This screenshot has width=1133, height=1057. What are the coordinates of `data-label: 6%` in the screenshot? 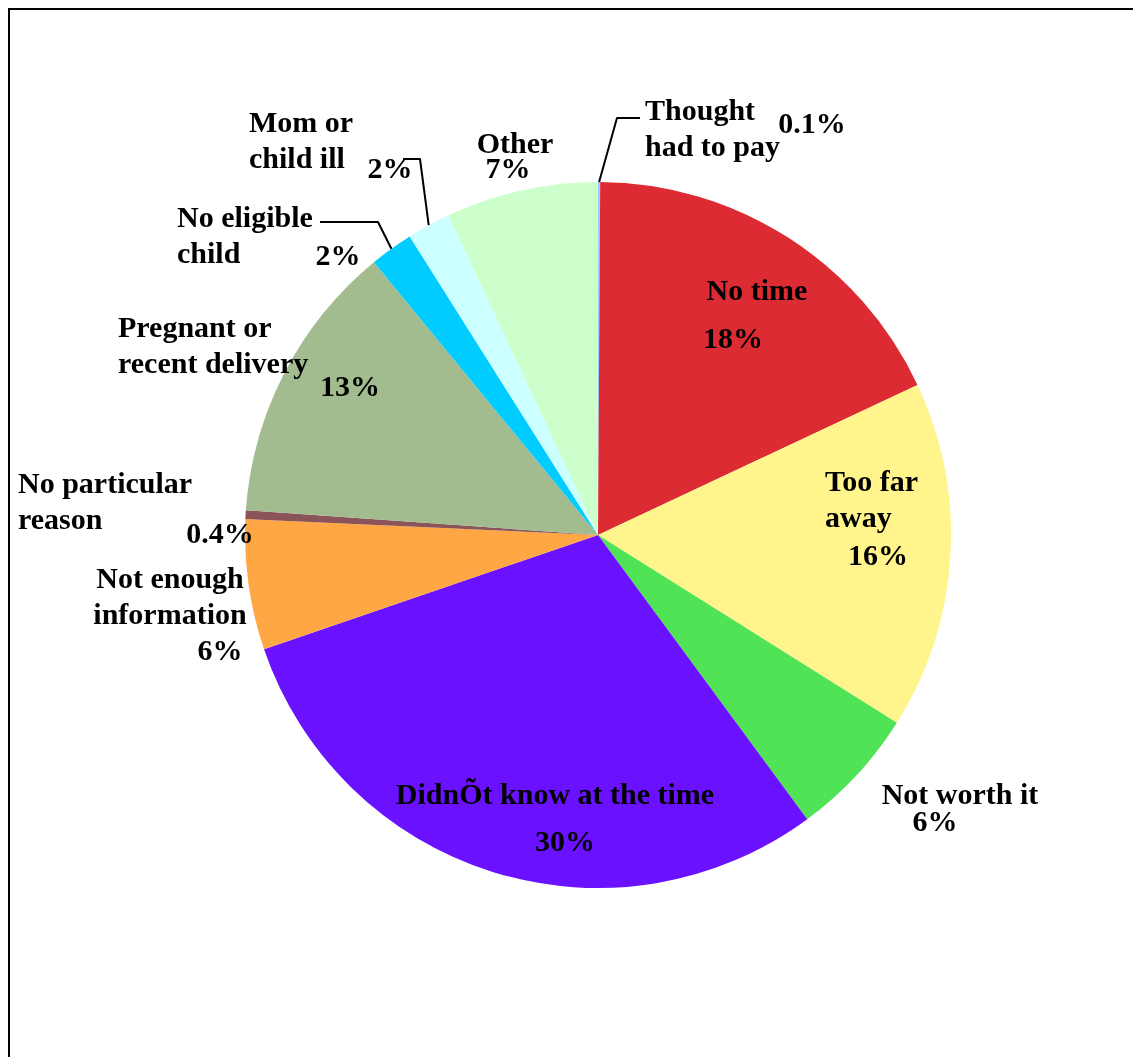 It's located at (220, 649).